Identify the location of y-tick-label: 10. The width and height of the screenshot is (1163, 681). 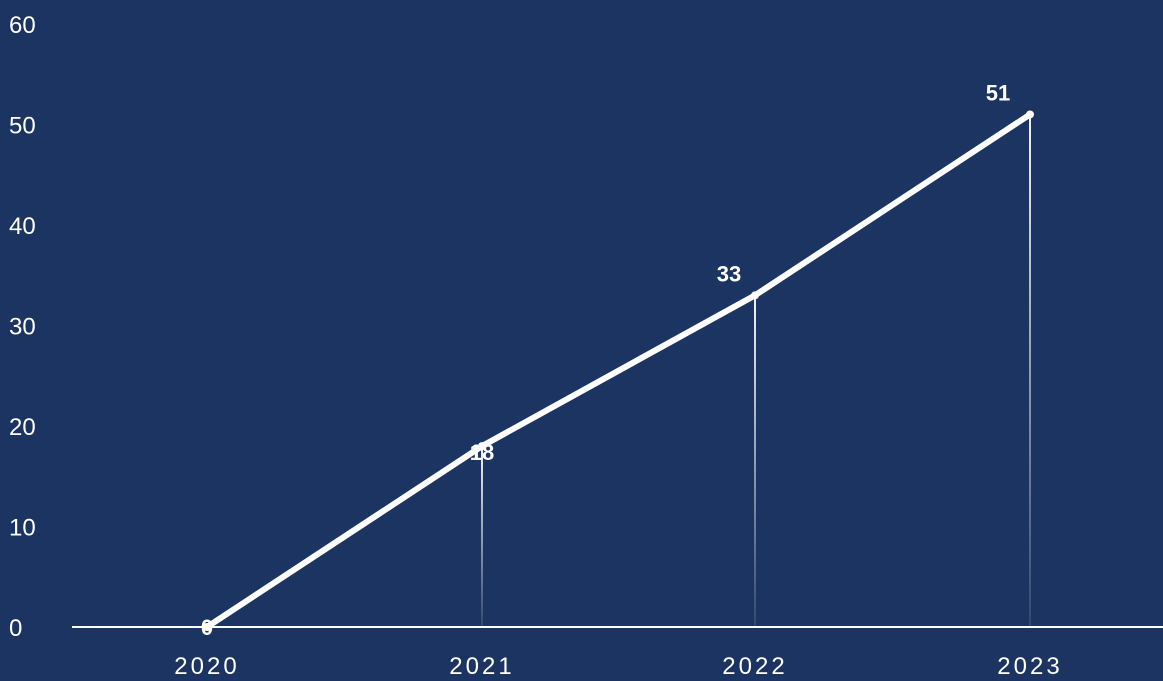
(22, 528).